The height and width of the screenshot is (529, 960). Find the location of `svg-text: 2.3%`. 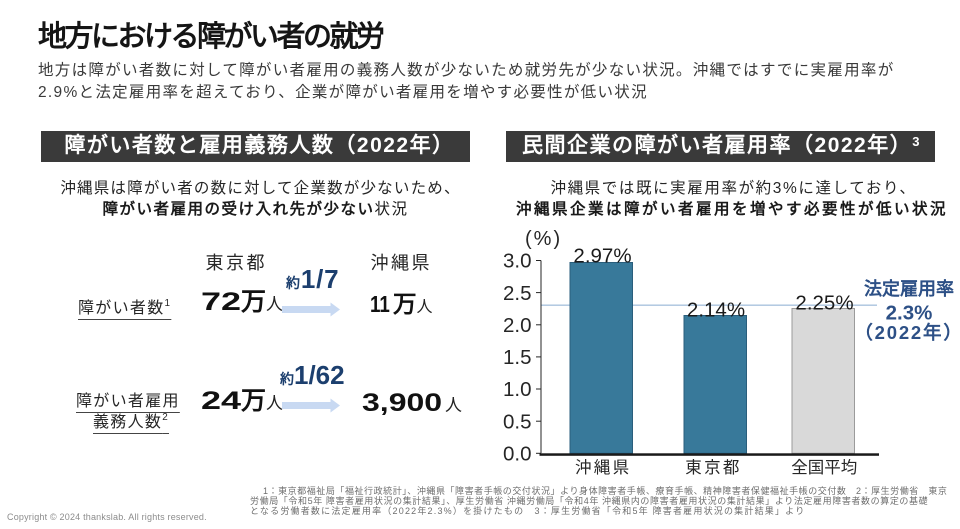

svg-text: 2.3% is located at coordinates (909, 313).